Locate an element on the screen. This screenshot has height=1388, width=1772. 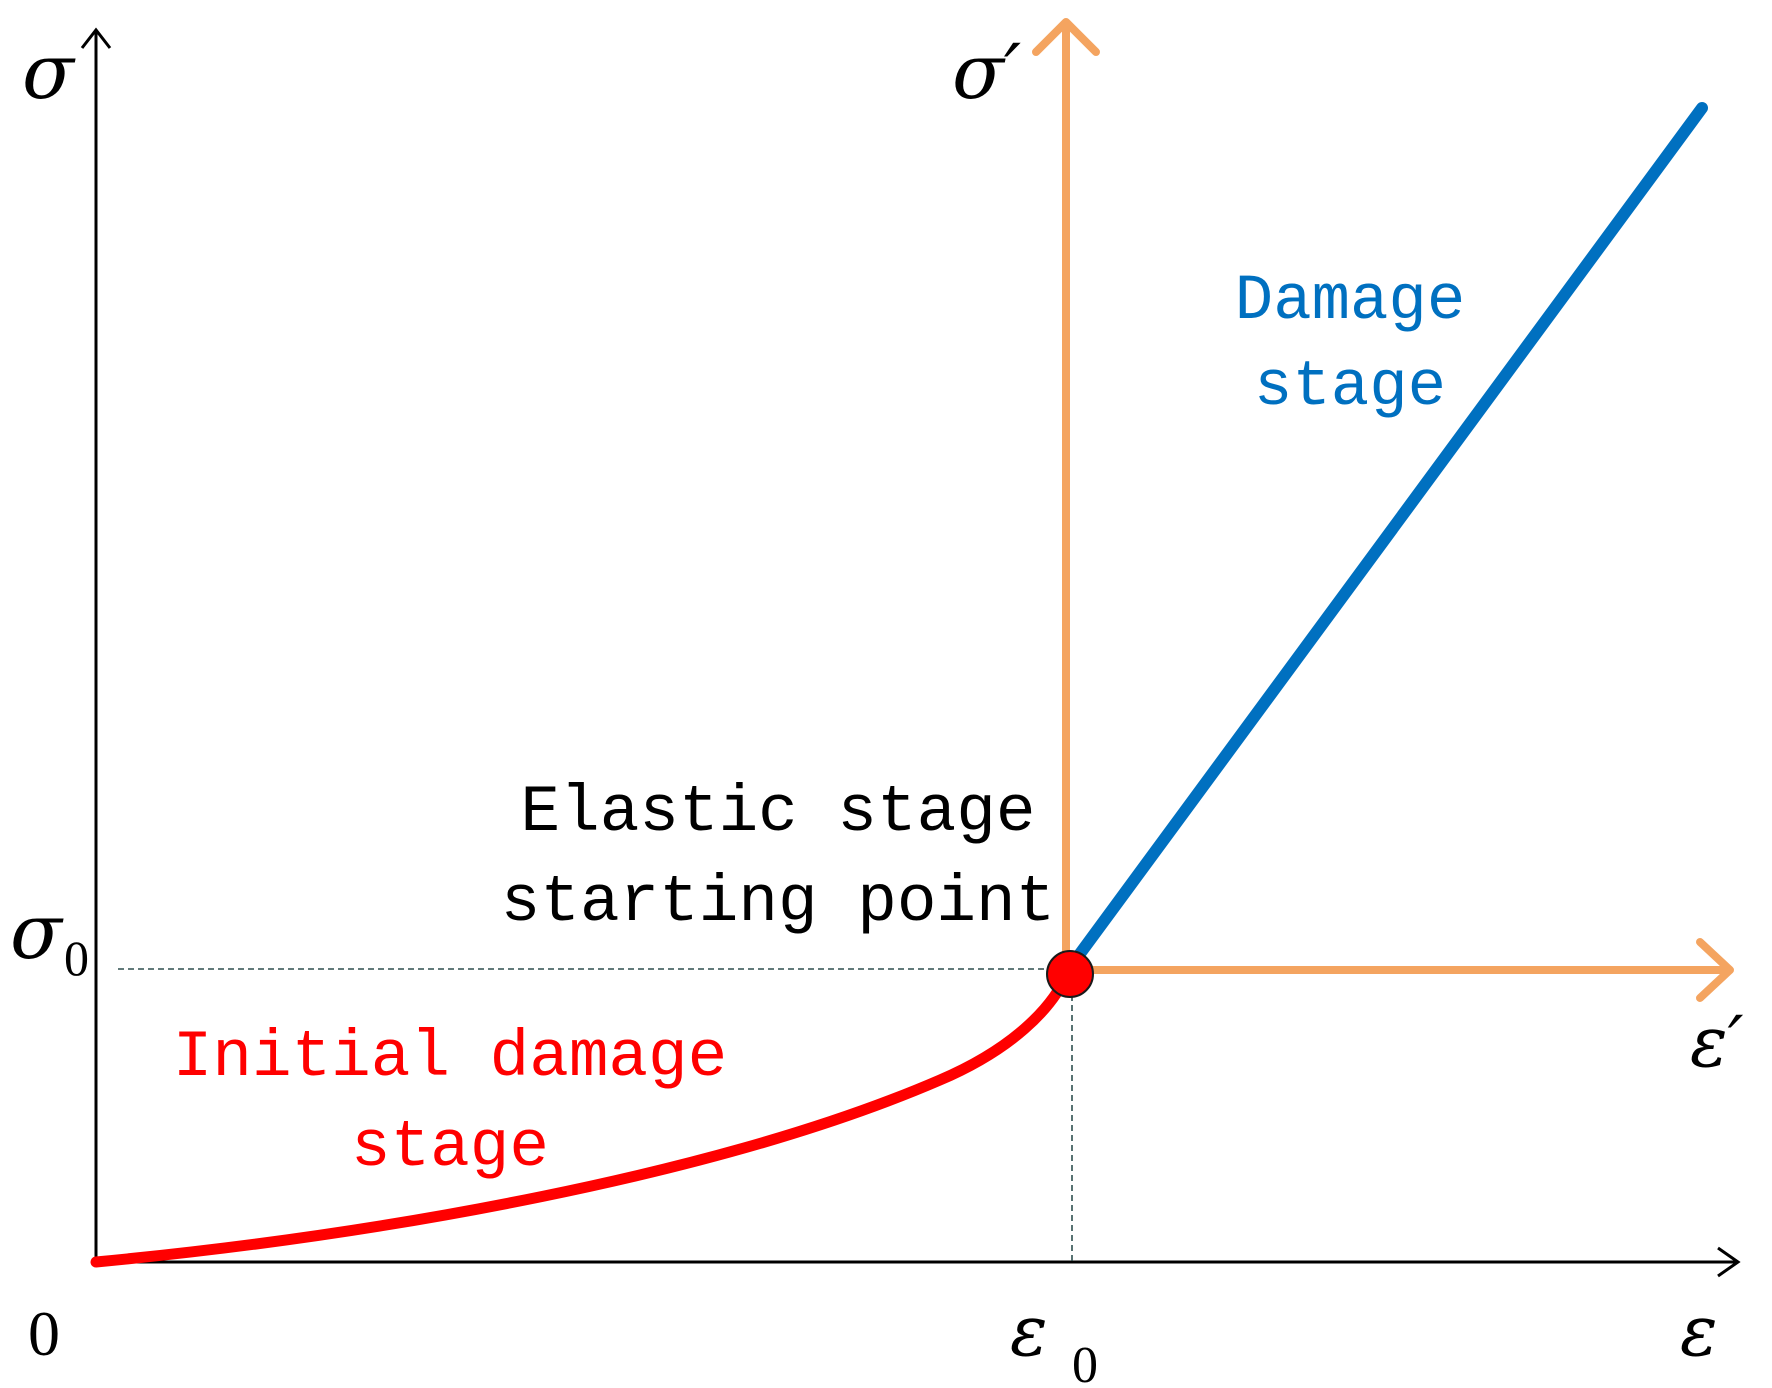
local-sigma-axis-arrowhead is located at coordinates (1066, 37).